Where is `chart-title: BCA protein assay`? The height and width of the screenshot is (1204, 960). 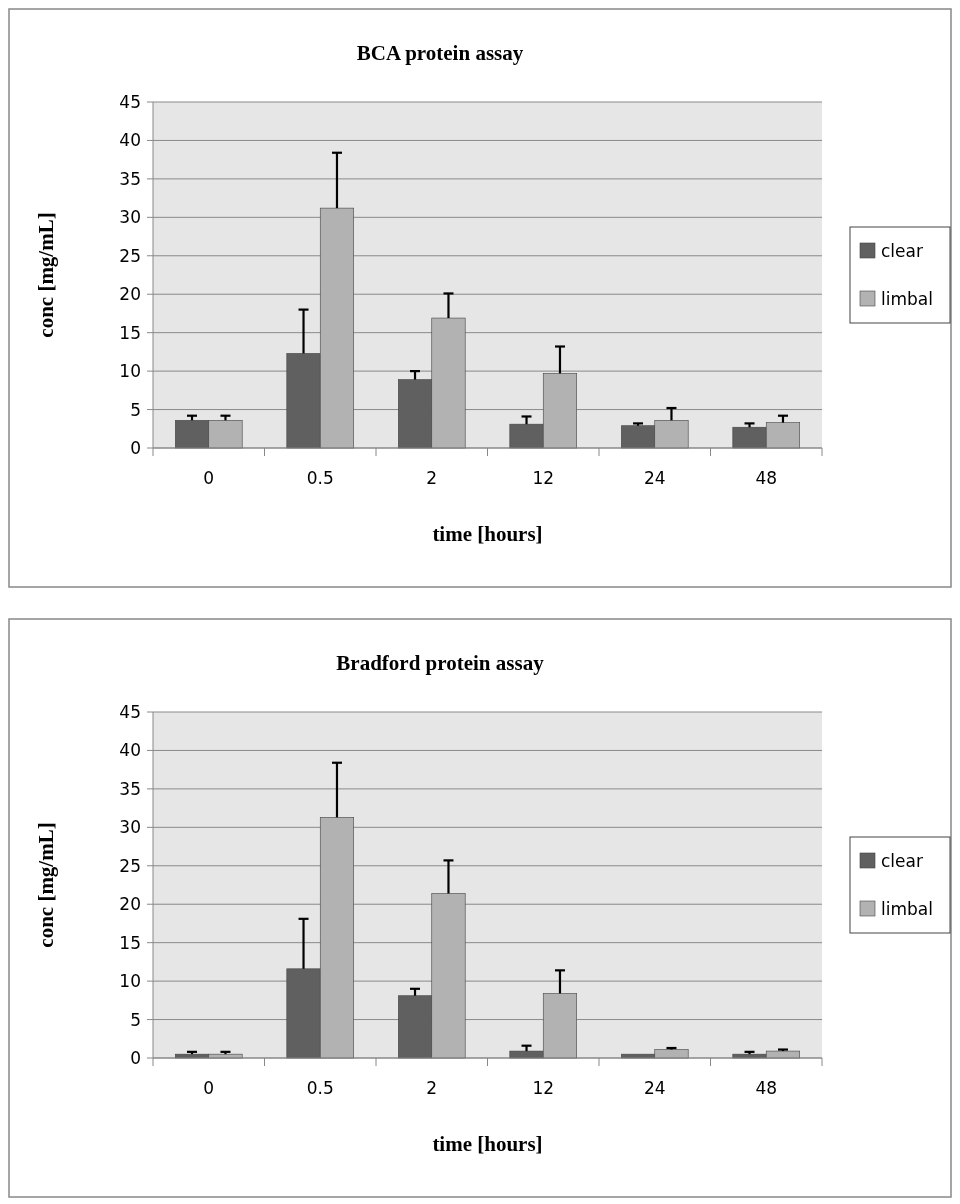 chart-title: BCA protein assay is located at coordinates (440, 53).